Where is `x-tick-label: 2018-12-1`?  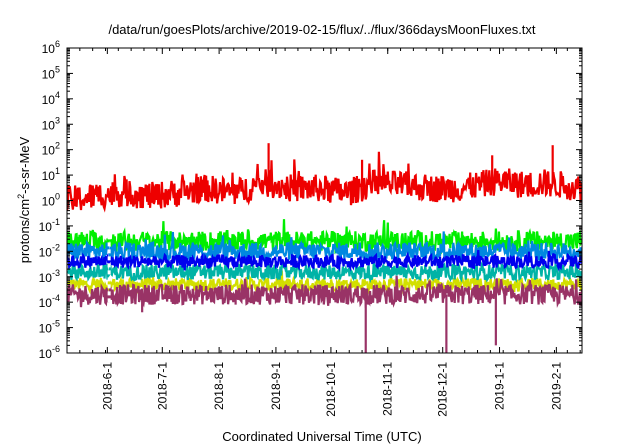
x-tick-label: 2018-12-1 is located at coordinates (443, 389).